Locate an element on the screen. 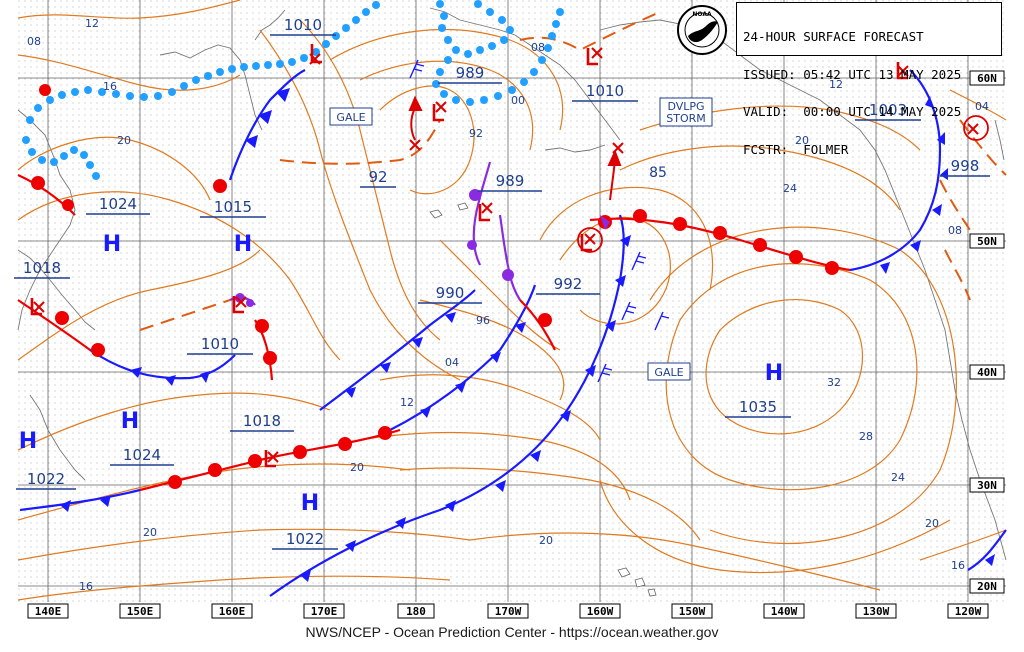 The width and height of the screenshot is (1024, 652). issued-time: ISSUED: 05:42 UTC 13 MAY 2025 is located at coordinates (852, 74).